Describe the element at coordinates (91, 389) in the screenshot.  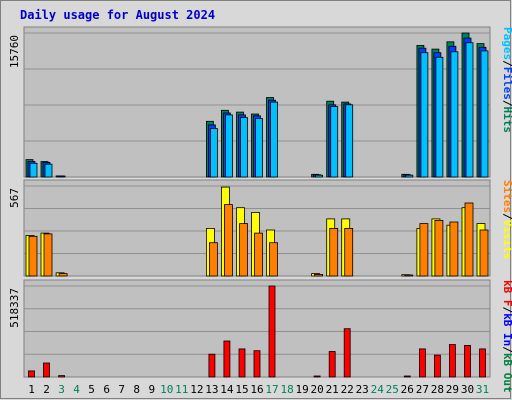
I see `x-tick-label: 5` at that location.